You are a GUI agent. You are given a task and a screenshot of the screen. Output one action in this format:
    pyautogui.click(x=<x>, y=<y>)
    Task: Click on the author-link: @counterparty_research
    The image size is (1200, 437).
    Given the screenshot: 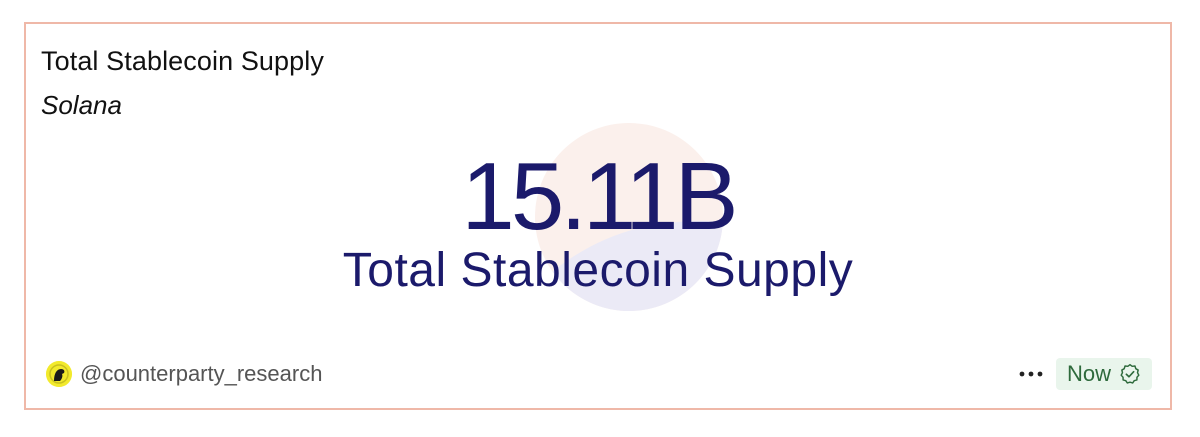 What is the action you would take?
    pyautogui.click(x=184, y=374)
    